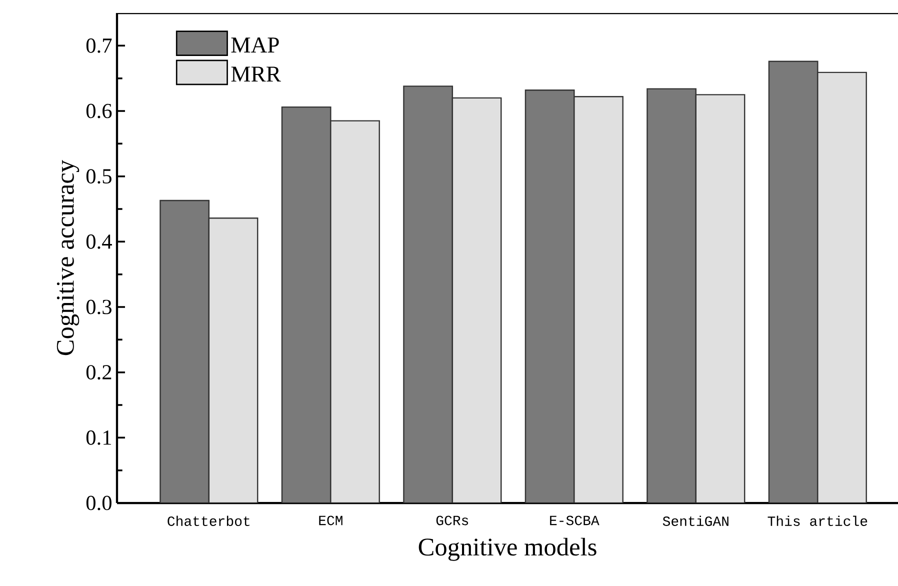 The width and height of the screenshot is (898, 586). I want to click on legend-label: MAP, so click(255, 44).